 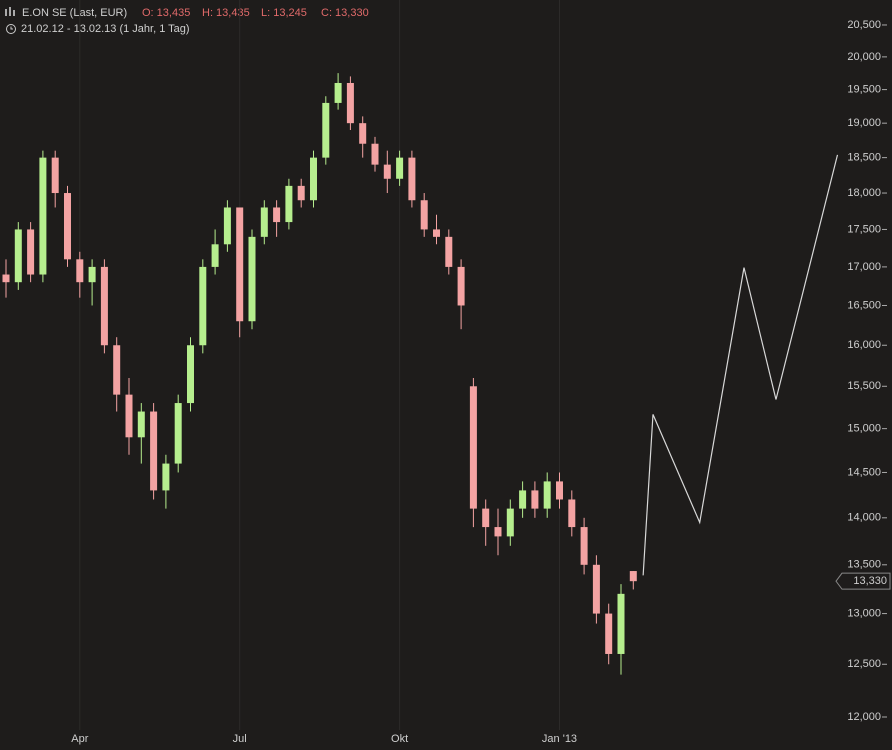 What do you see at coordinates (864, 518) in the screenshot?
I see `y-tick-label: 14,000` at bounding box center [864, 518].